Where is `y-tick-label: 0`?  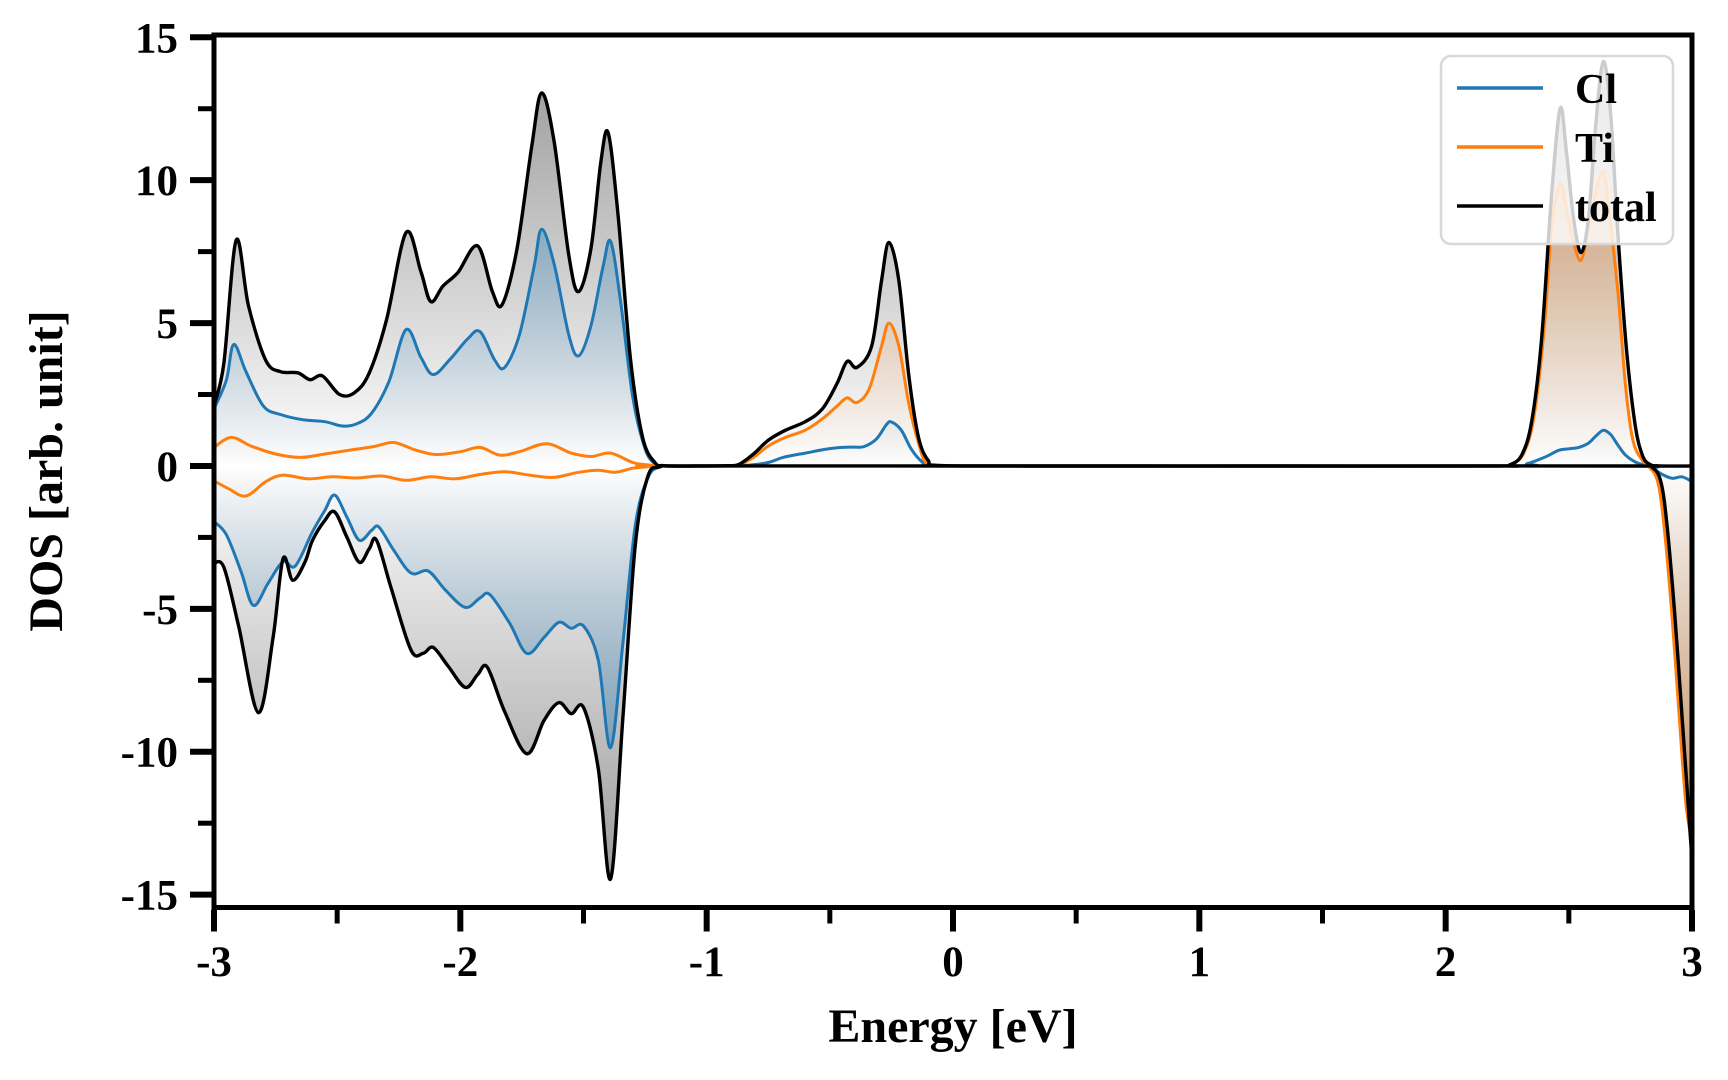
y-tick-label: 0 is located at coordinates (168, 467).